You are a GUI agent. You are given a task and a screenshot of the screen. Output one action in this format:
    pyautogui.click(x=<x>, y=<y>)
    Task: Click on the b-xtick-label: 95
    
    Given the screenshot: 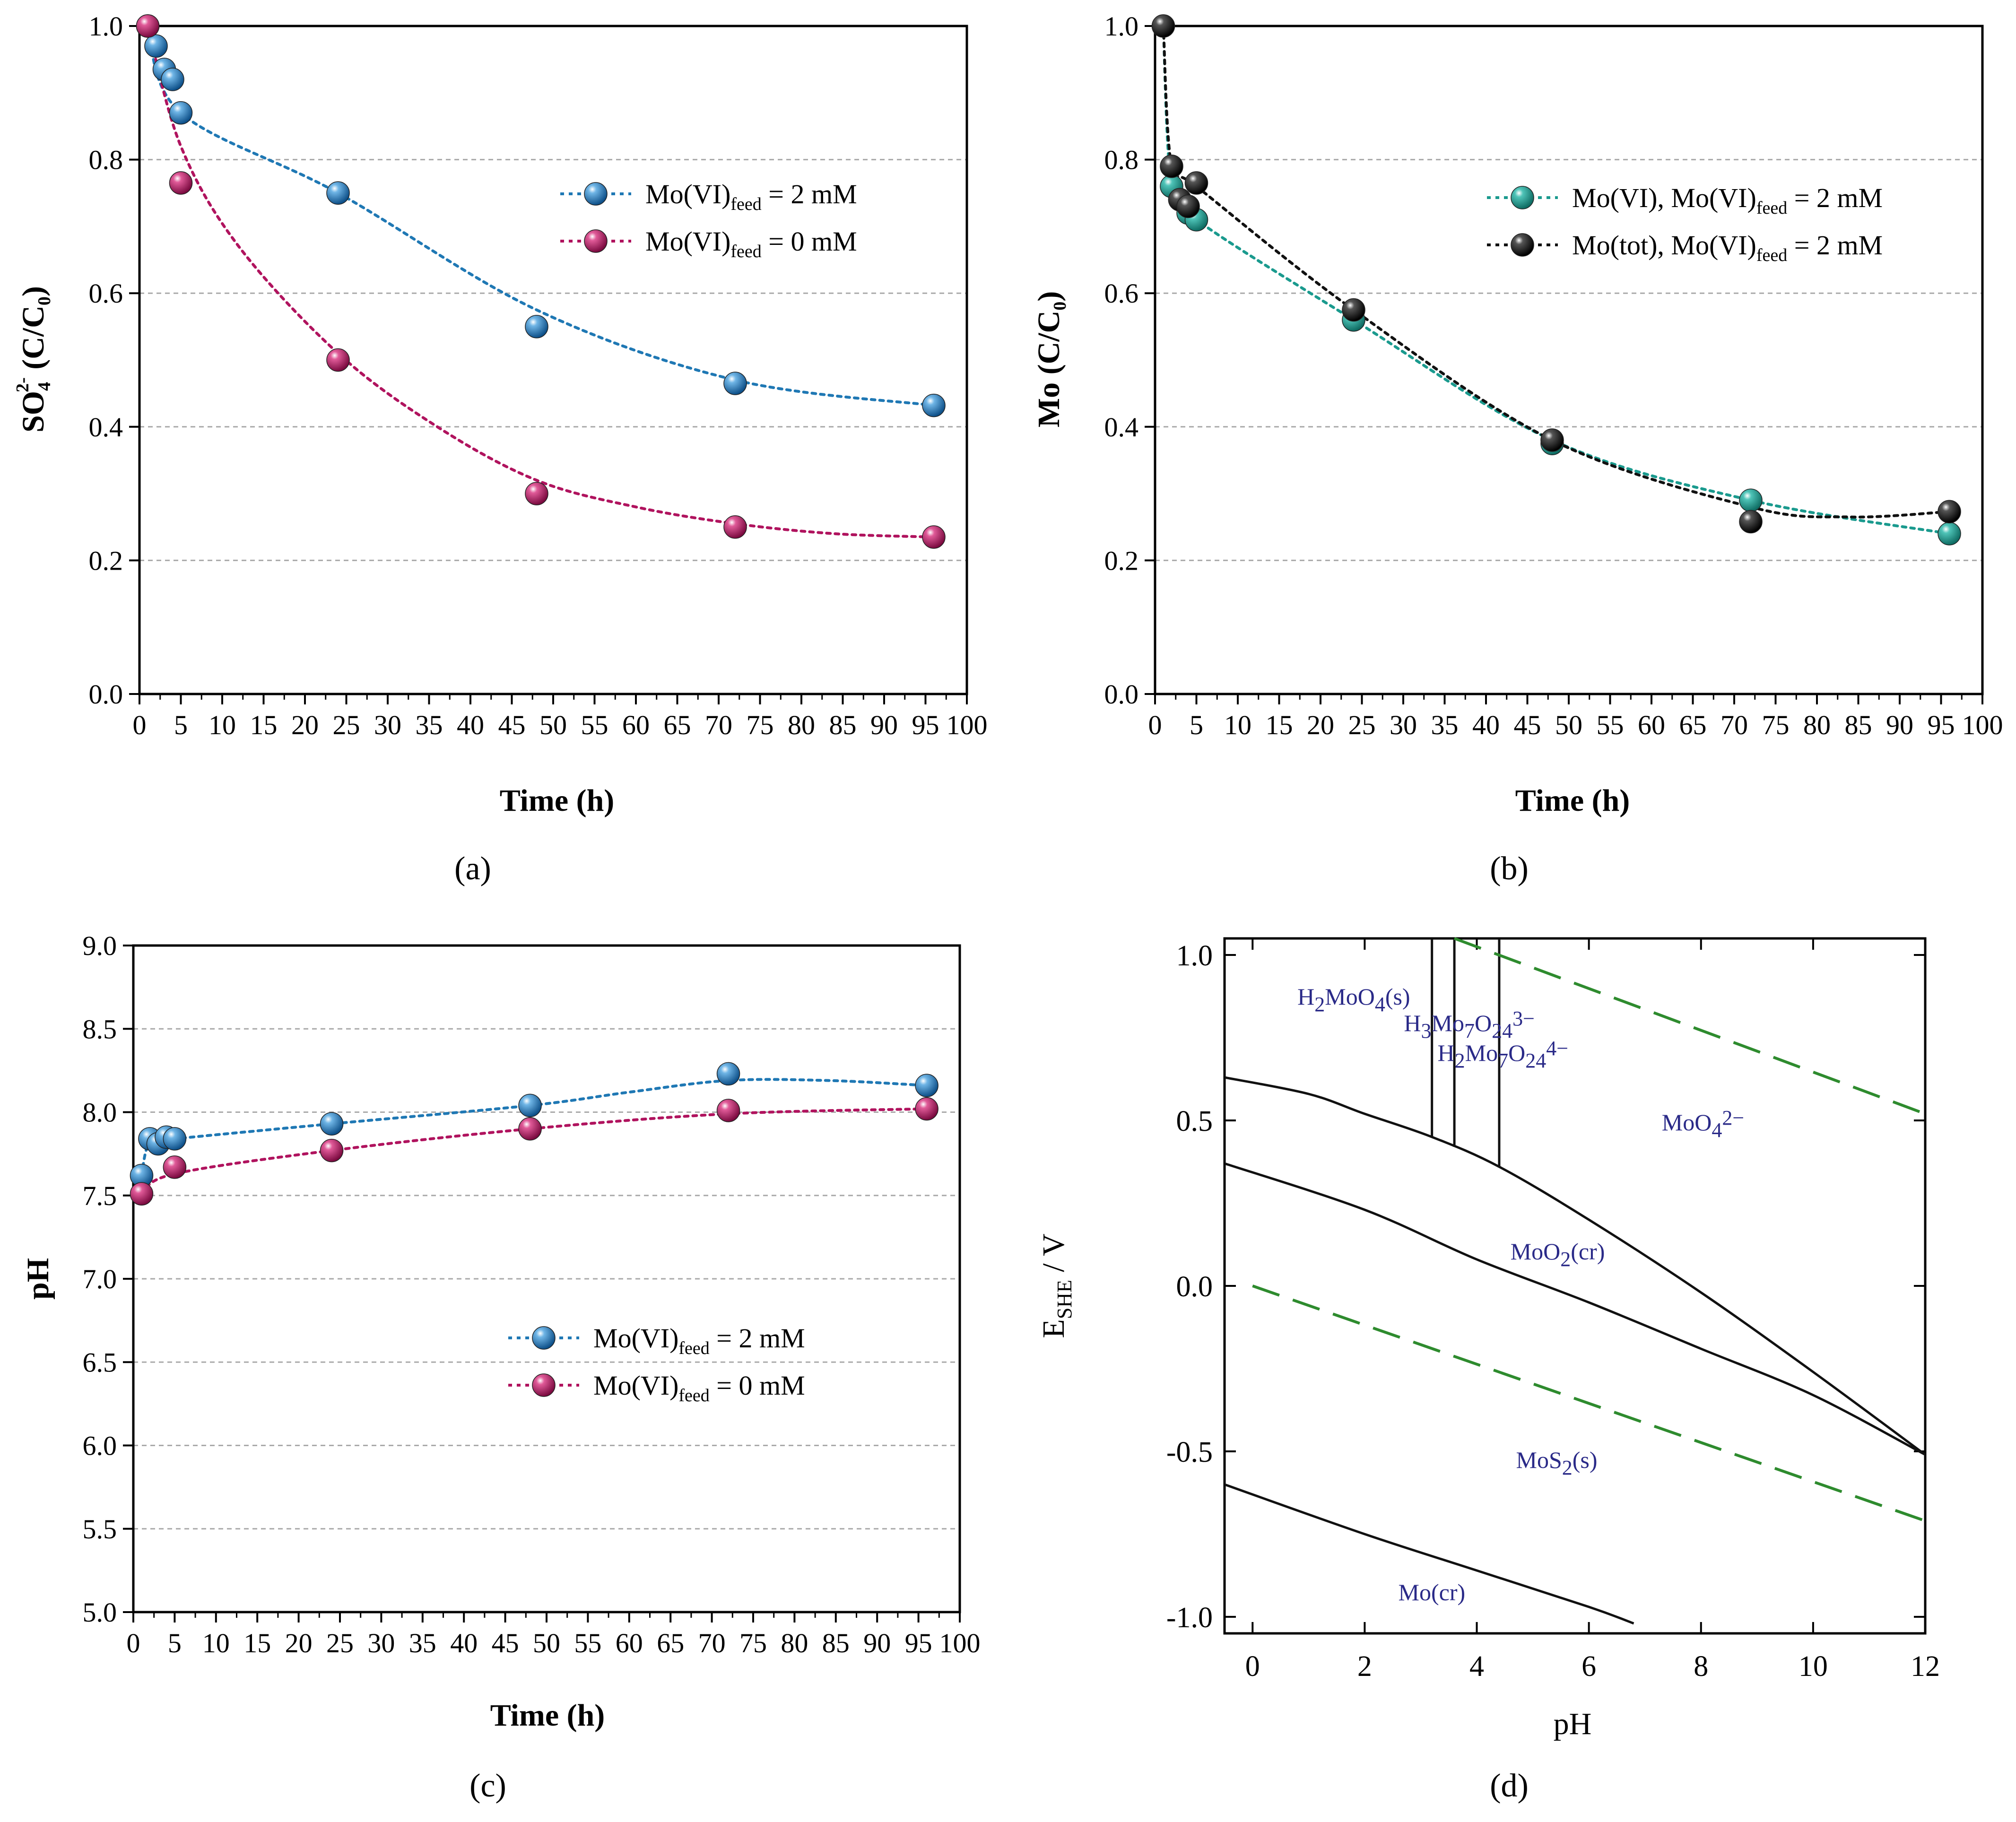 What is the action you would take?
    pyautogui.click(x=1942, y=725)
    